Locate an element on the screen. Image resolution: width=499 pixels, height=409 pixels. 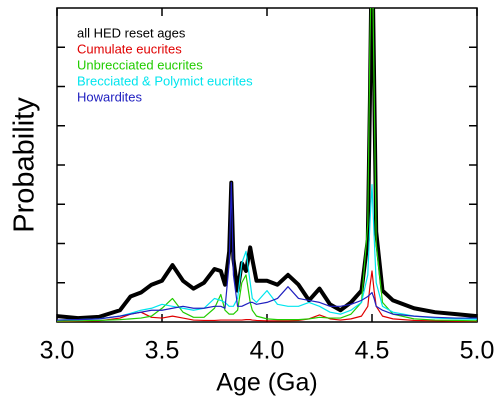
legend-entry: all HED reset ages is located at coordinates (131, 32).